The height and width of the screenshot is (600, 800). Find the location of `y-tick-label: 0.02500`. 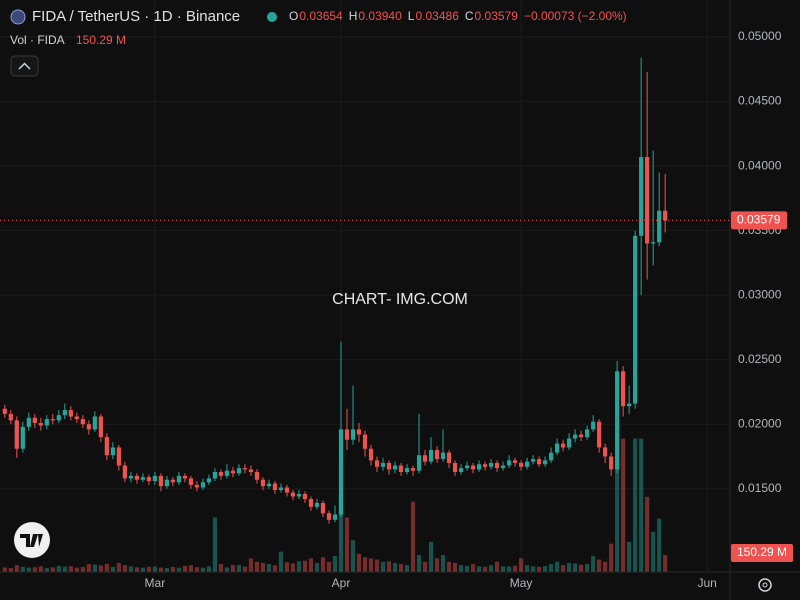

y-tick-label: 0.02500 is located at coordinates (760, 359).